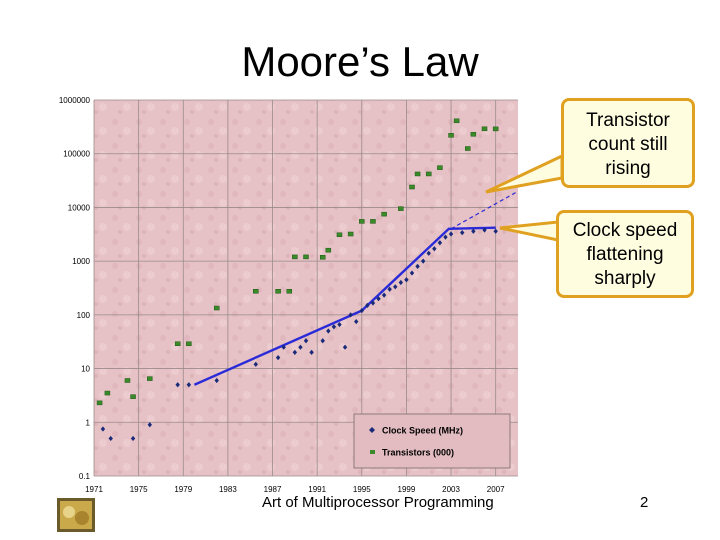 This screenshot has width=720, height=540. What do you see at coordinates (362, 489) in the screenshot?
I see `x-tick-label: 1995` at bounding box center [362, 489].